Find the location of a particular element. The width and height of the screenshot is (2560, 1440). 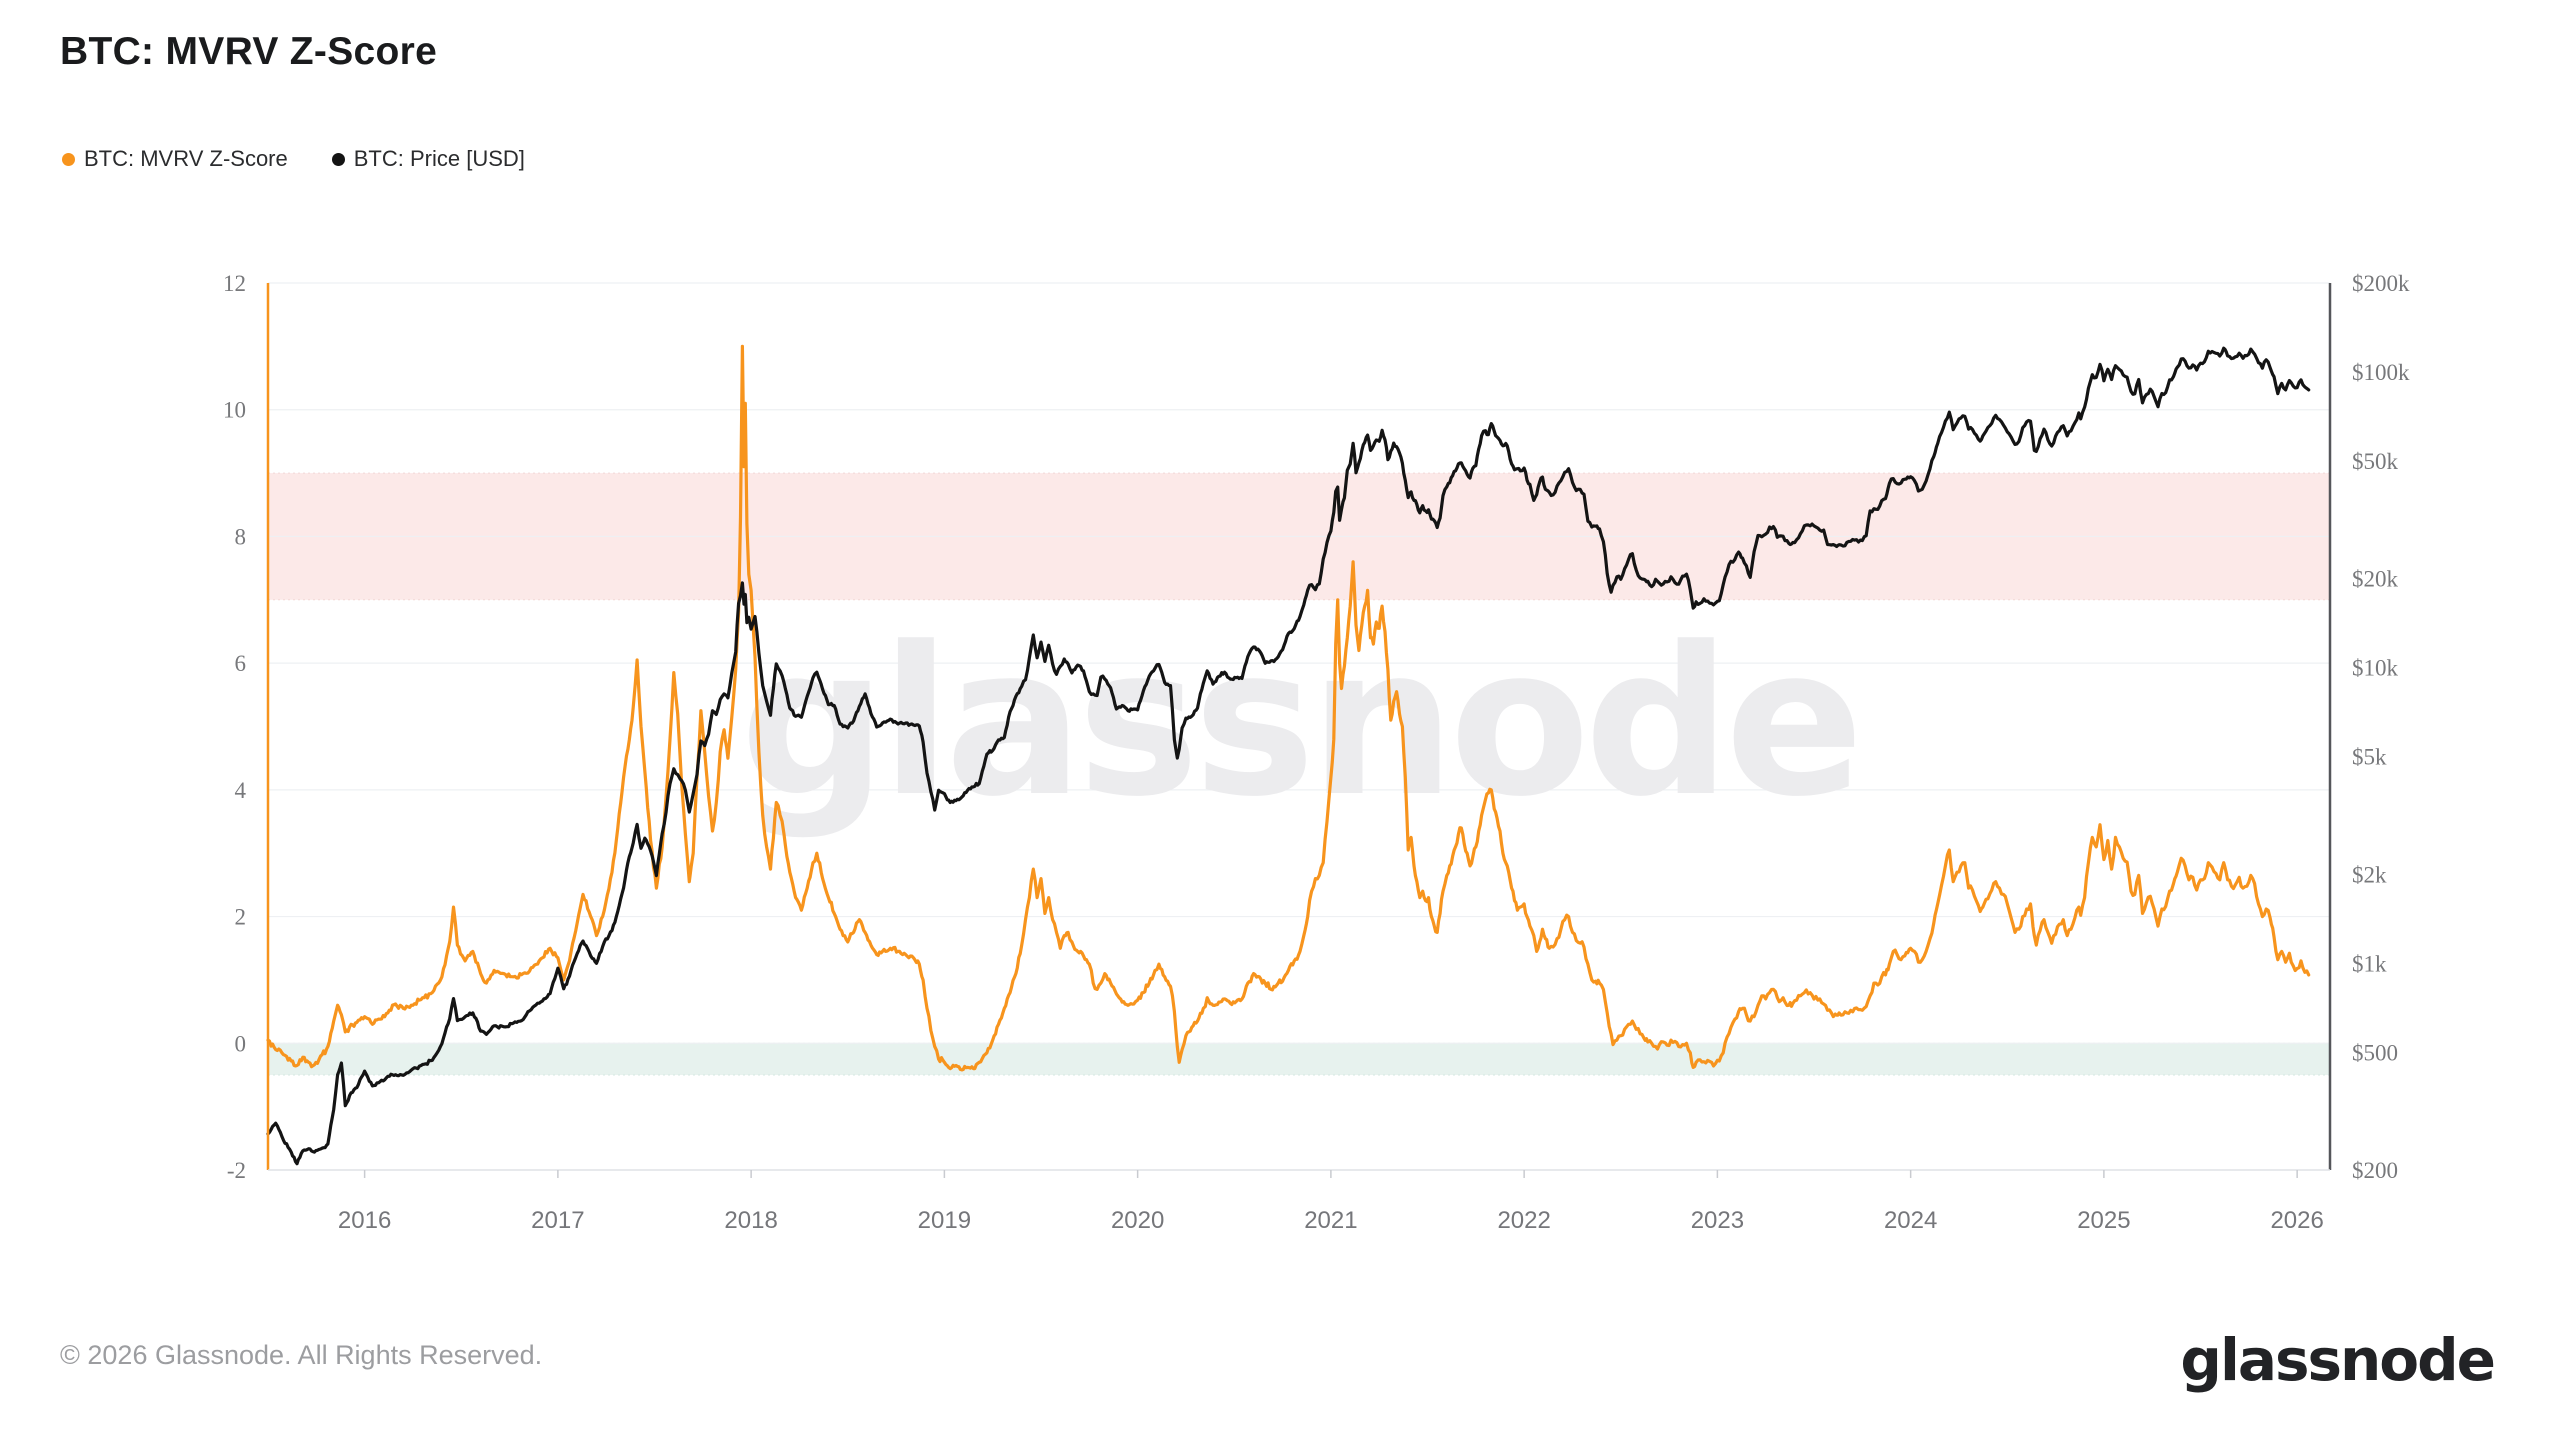

legend-item-mvrv-zscore: BTC: MVRV Z-Score is located at coordinates (175, 159).